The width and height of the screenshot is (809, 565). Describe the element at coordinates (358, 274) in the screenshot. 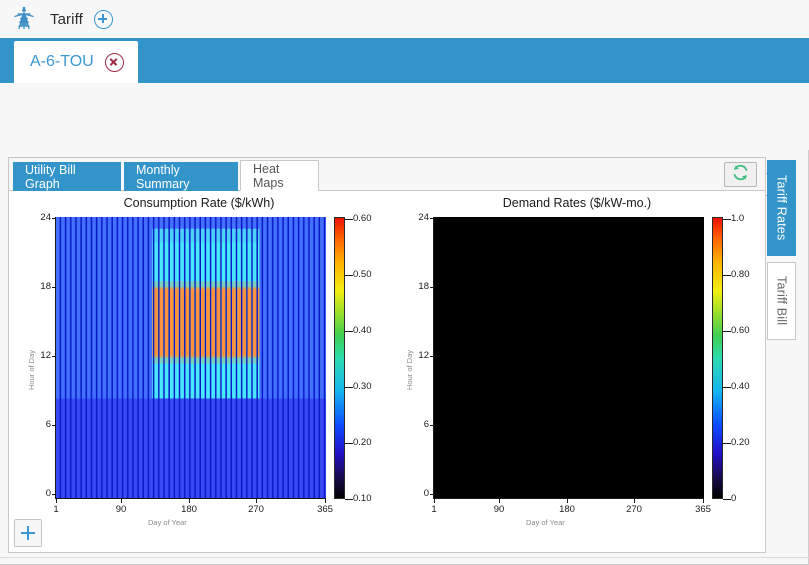

I see `consumption-cbtick-4: 0.50` at that location.